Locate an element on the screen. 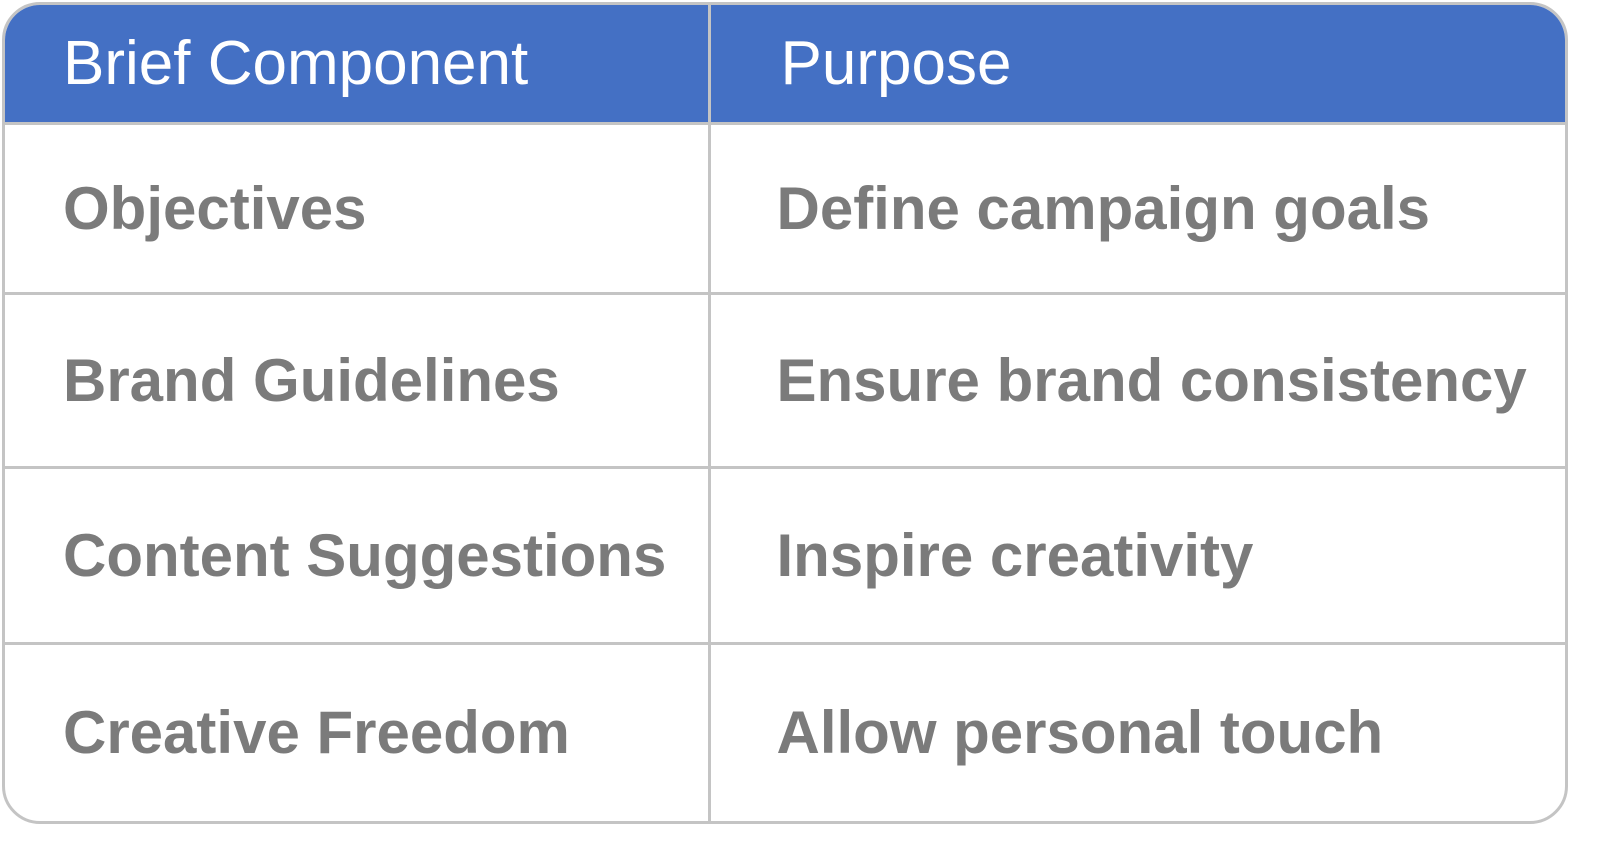  cell-purpose: Inspire creativity is located at coordinates (1137, 554).